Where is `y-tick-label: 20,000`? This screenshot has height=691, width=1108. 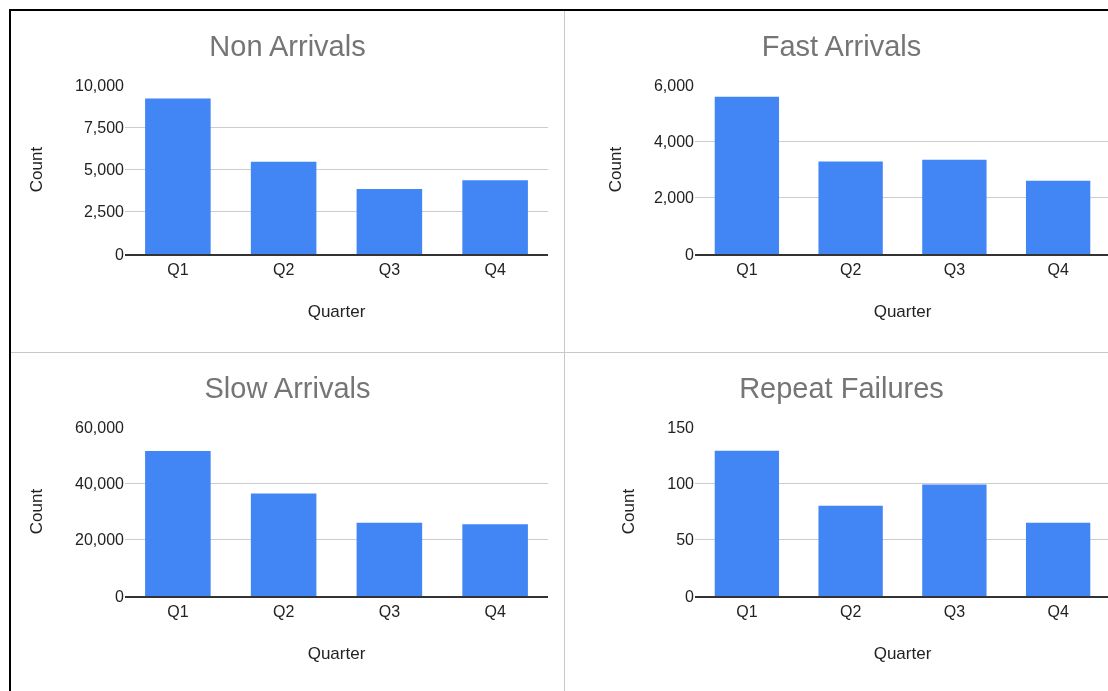 y-tick-label: 20,000 is located at coordinates (100, 540).